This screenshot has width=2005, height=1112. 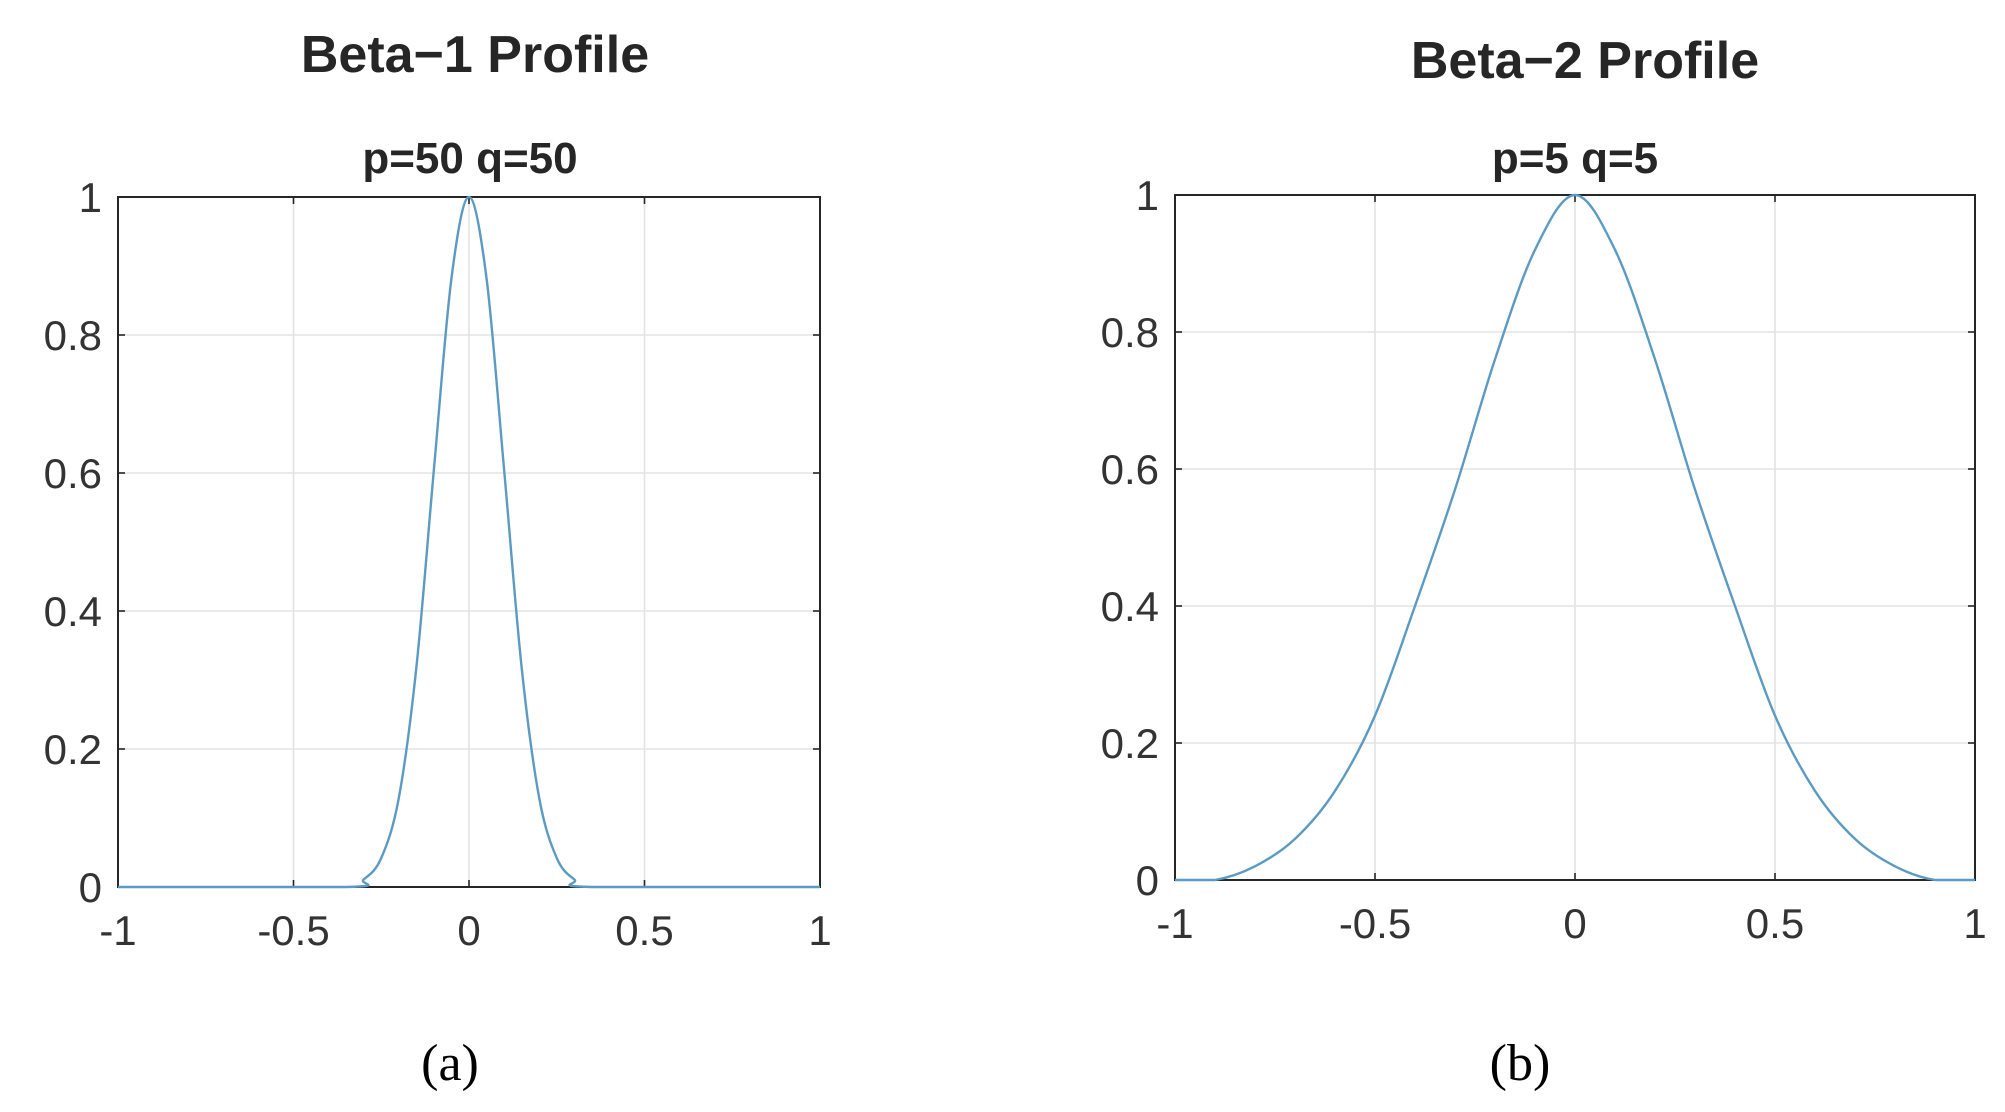 What do you see at coordinates (1575, 158) in the screenshot?
I see `chart-subtitle: p=5 q=5` at bounding box center [1575, 158].